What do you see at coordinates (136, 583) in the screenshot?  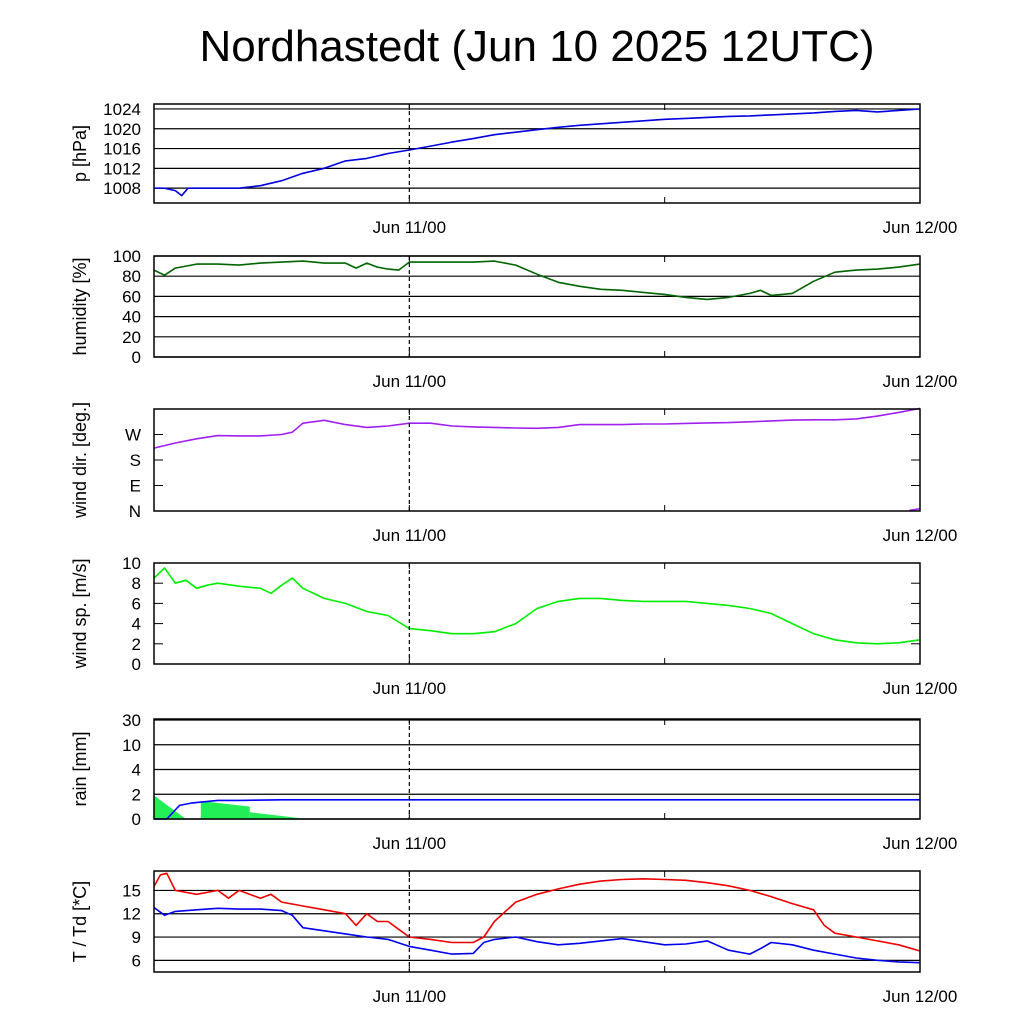 I see `y-tick-label: 8` at bounding box center [136, 583].